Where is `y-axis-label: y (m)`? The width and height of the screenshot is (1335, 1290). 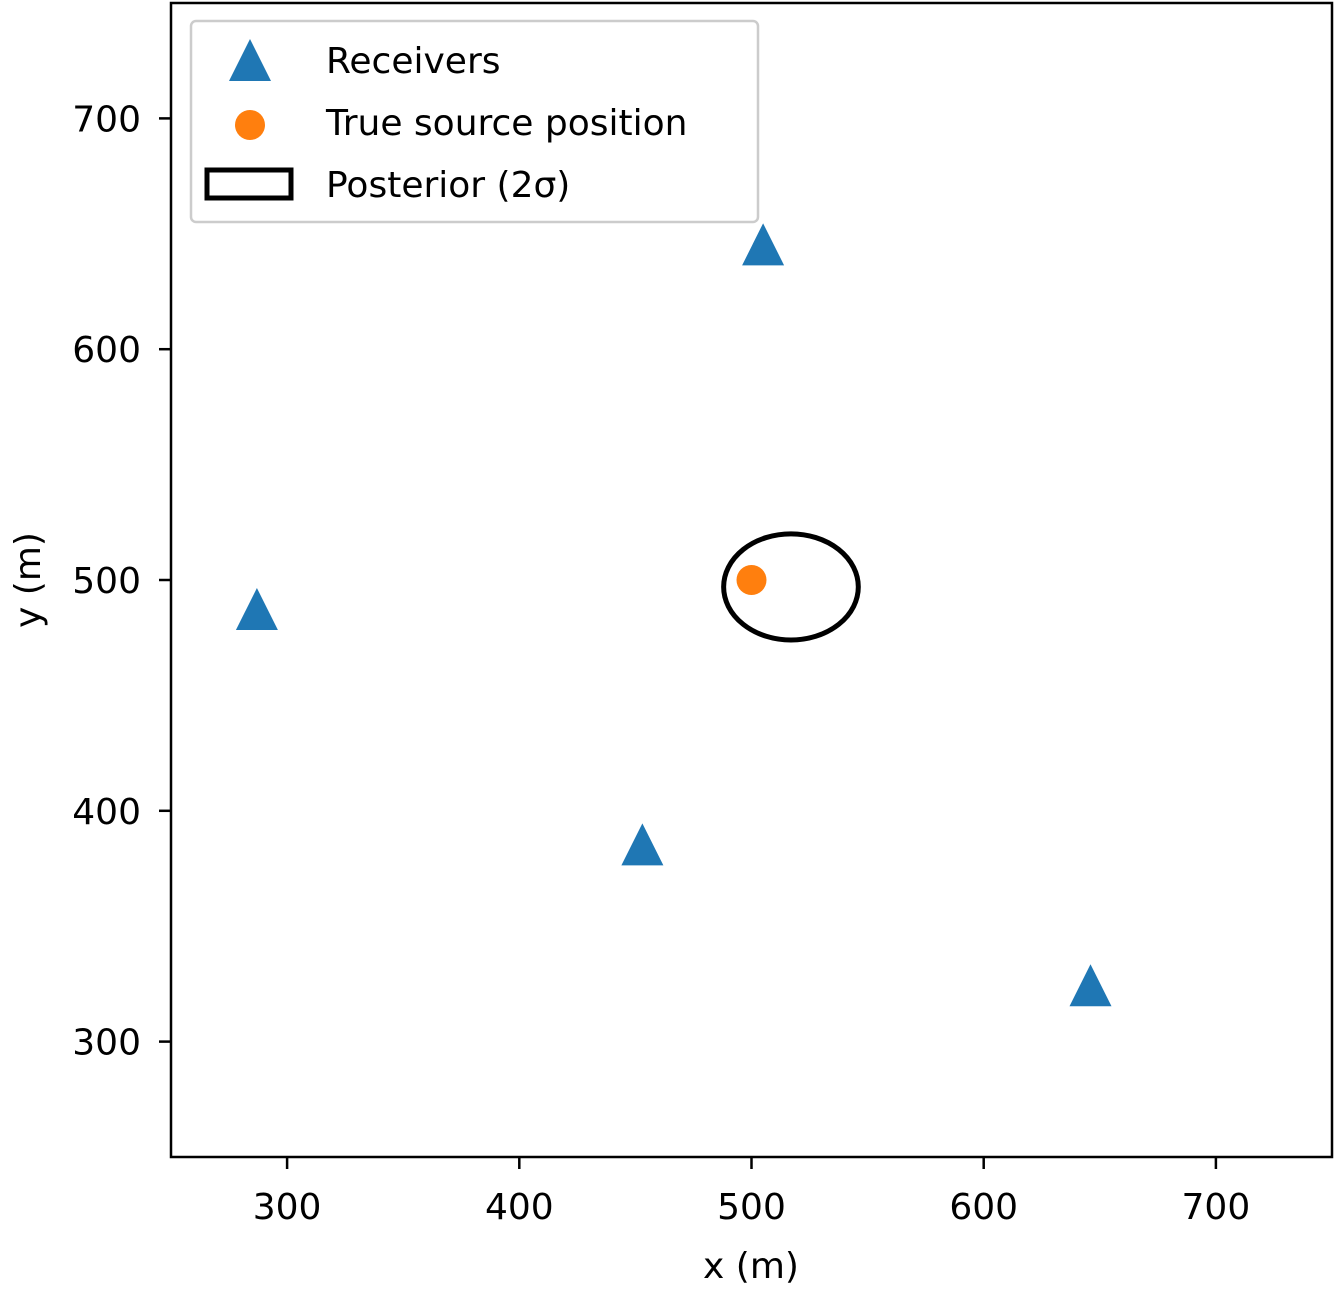 y-axis-label: y (m) is located at coordinates (28, 580).